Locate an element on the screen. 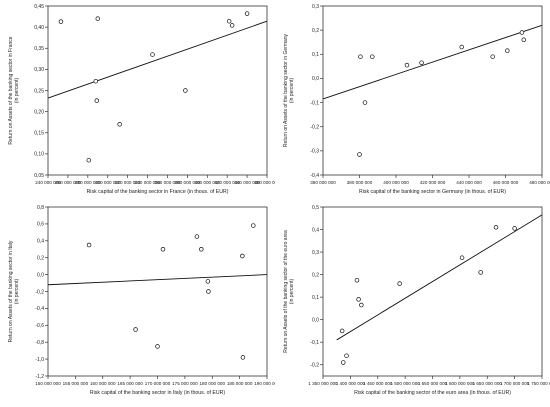 The image size is (550, 407). y-tick-label: 0,6 is located at coordinates (40, 225).